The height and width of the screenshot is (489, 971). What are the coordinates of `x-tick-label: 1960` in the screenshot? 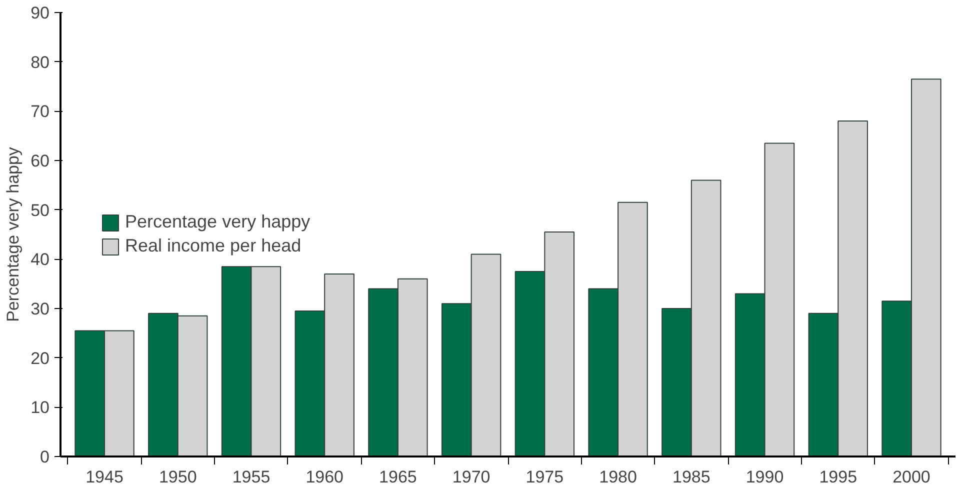 It's located at (325, 477).